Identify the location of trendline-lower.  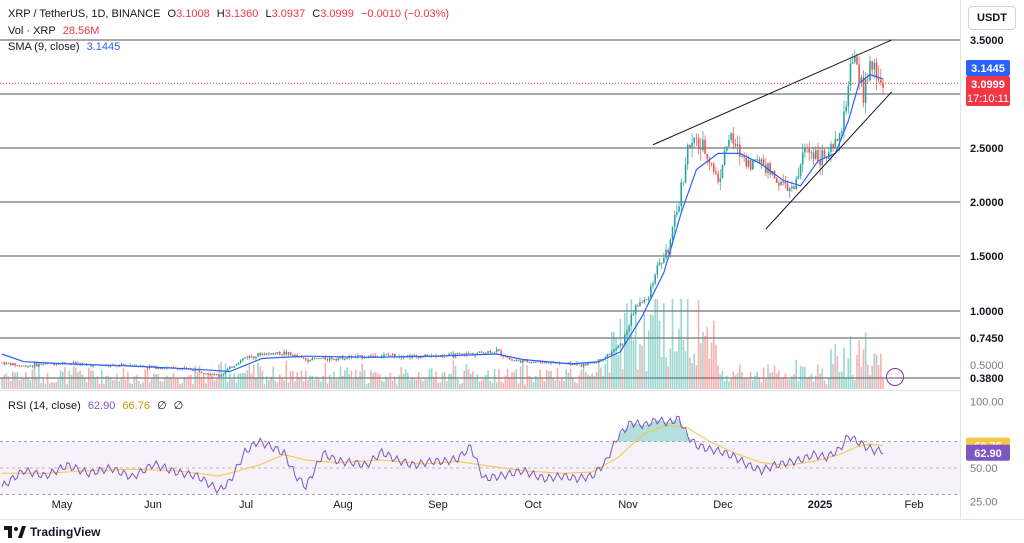
(829, 160).